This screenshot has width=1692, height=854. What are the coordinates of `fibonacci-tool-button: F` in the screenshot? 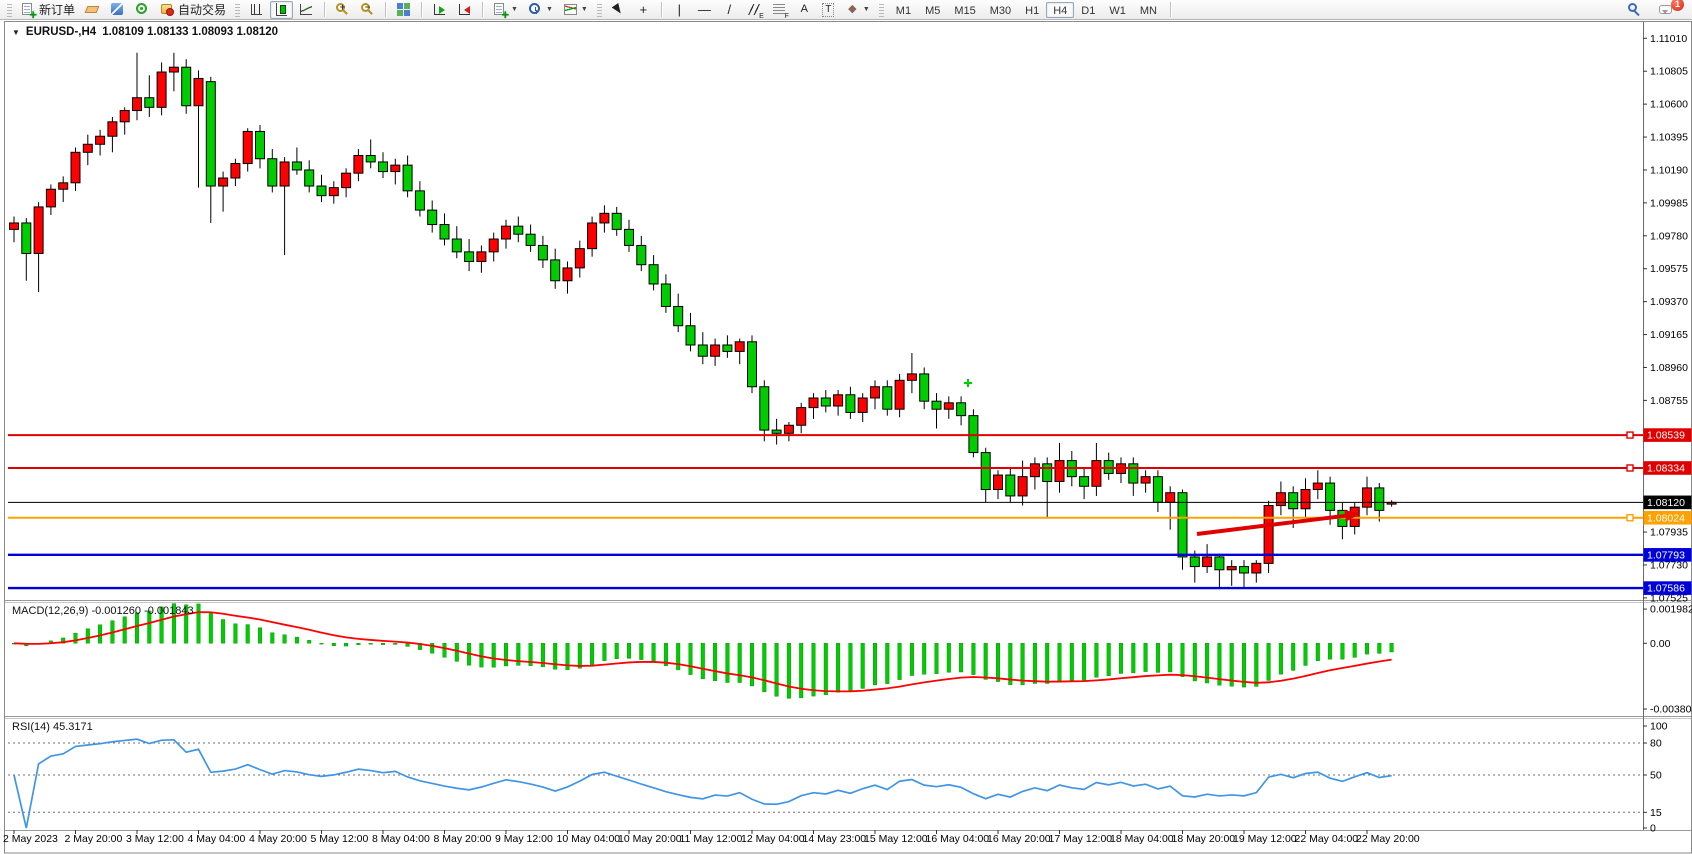 It's located at (779, 10).